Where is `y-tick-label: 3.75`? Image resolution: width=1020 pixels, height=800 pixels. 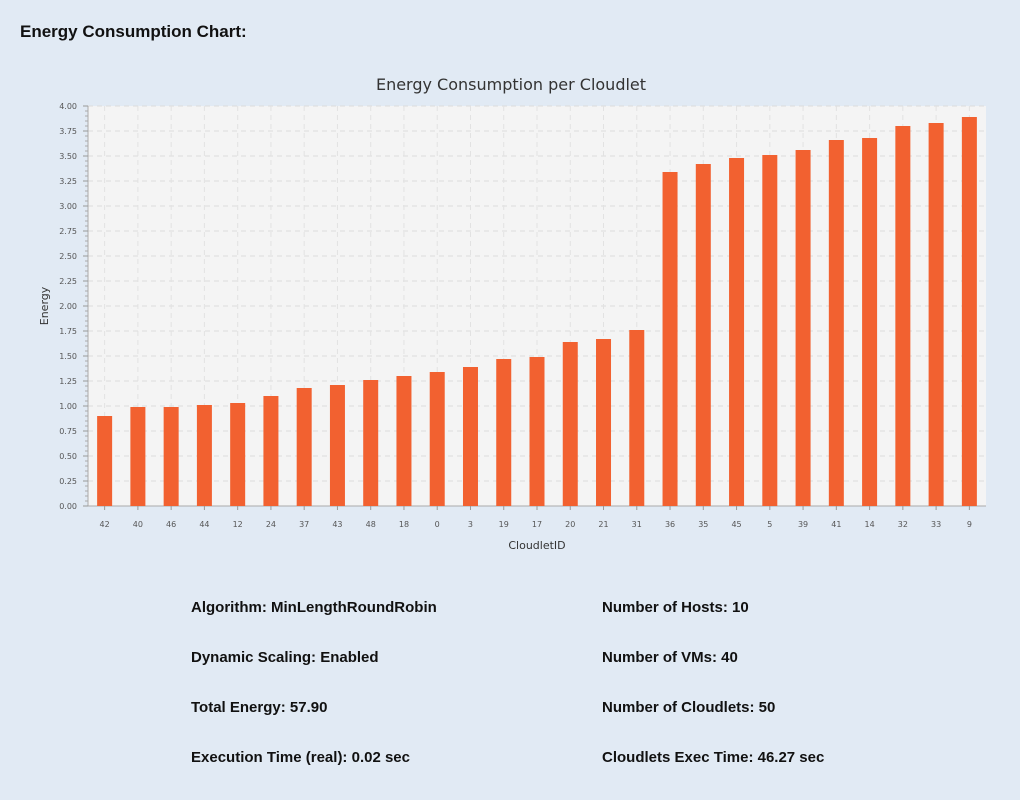 y-tick-label: 3.75 is located at coordinates (68, 131).